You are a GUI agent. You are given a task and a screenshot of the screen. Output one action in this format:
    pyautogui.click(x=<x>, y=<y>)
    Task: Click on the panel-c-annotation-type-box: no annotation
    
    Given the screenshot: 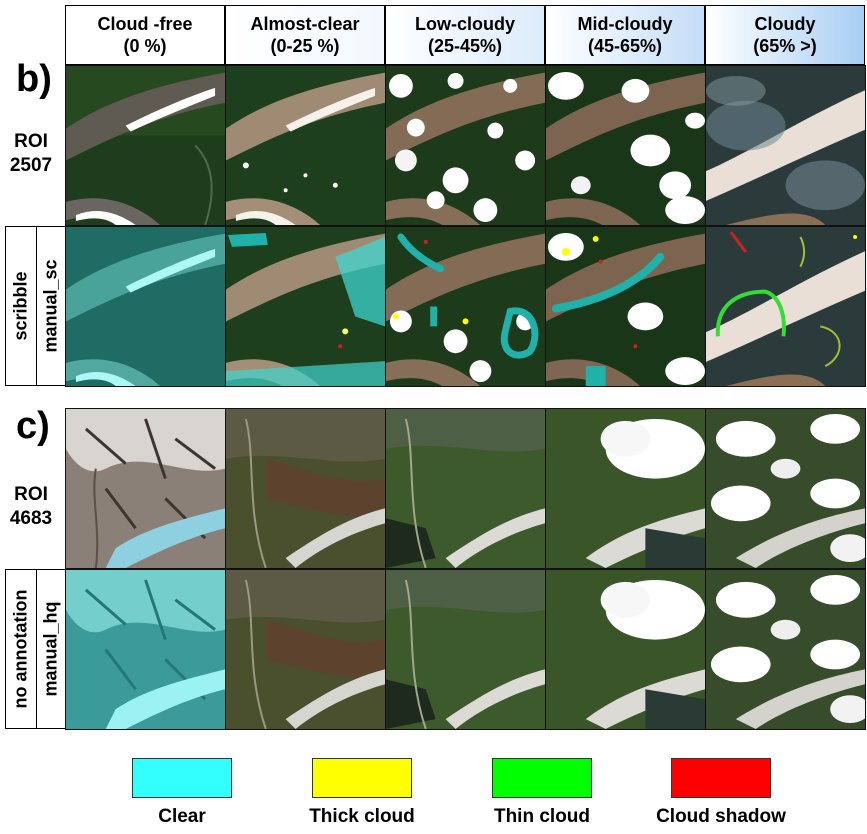 What is the action you would take?
    pyautogui.click(x=21, y=649)
    